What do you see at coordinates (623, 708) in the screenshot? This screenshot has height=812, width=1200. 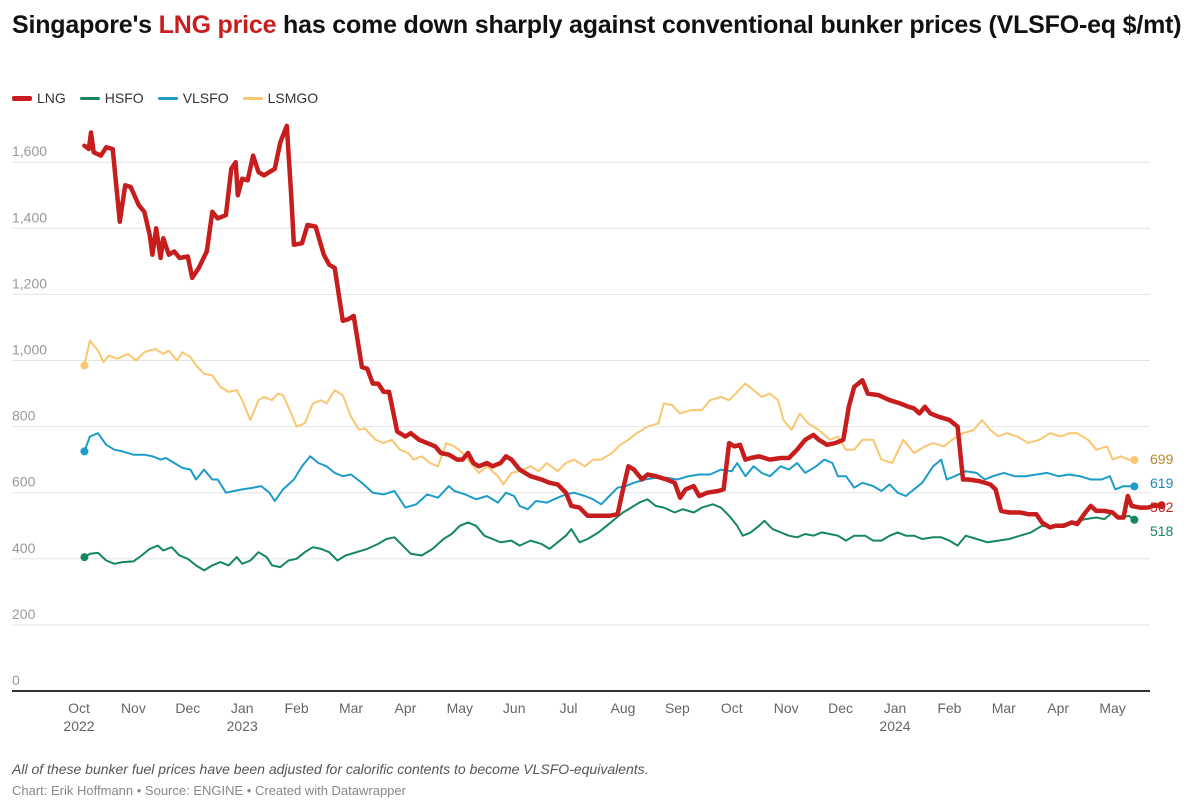 I see `x-tick-label: Aug` at bounding box center [623, 708].